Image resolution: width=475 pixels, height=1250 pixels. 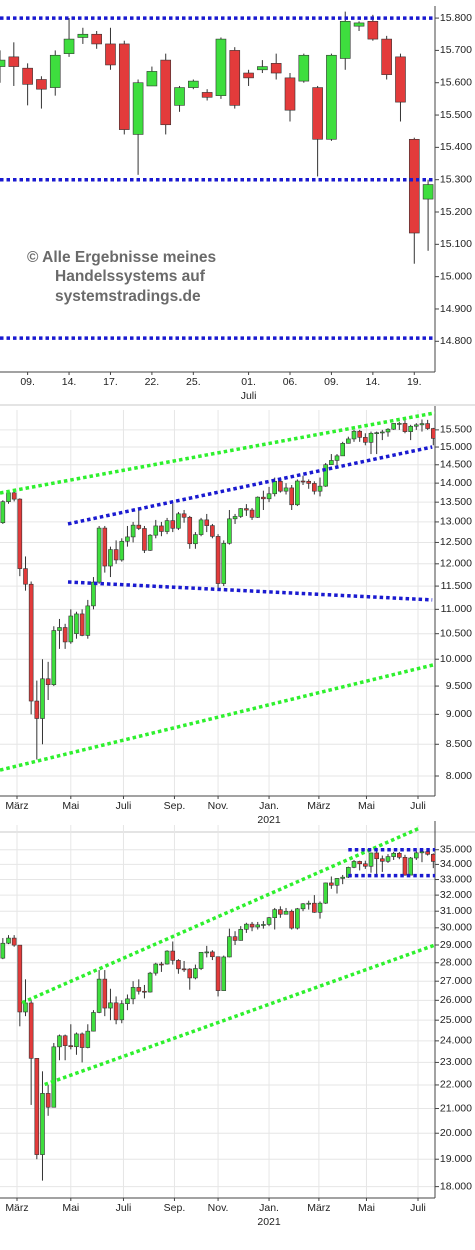 I want to click on trend-line, so click(x=217, y=453).